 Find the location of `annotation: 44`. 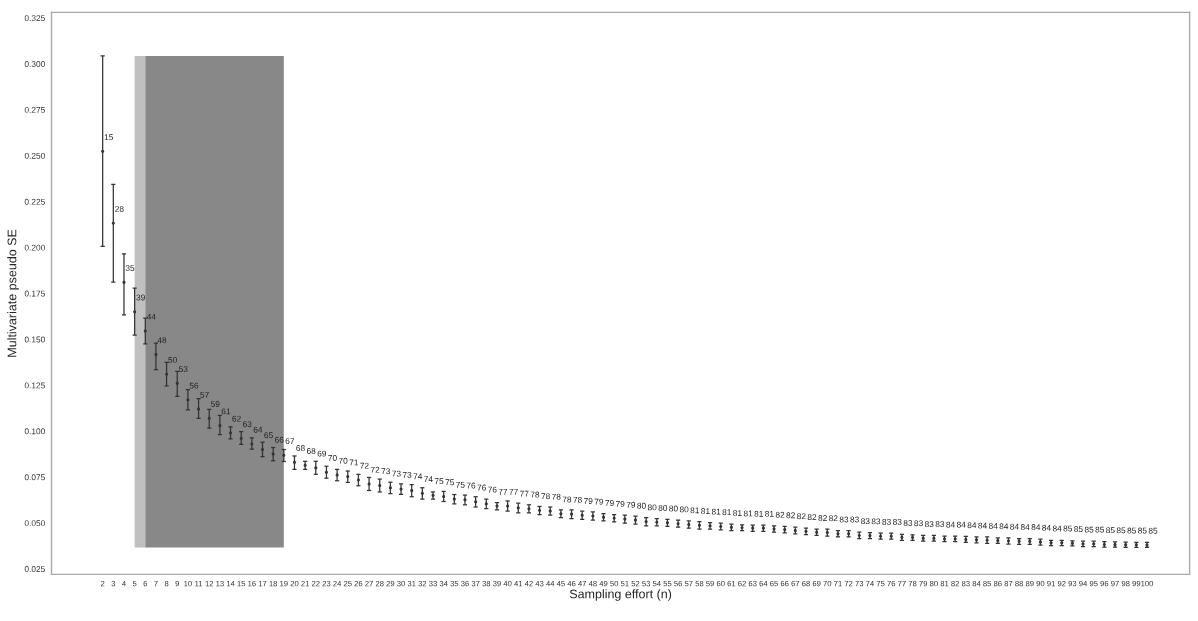

annotation: 44 is located at coordinates (151, 316).